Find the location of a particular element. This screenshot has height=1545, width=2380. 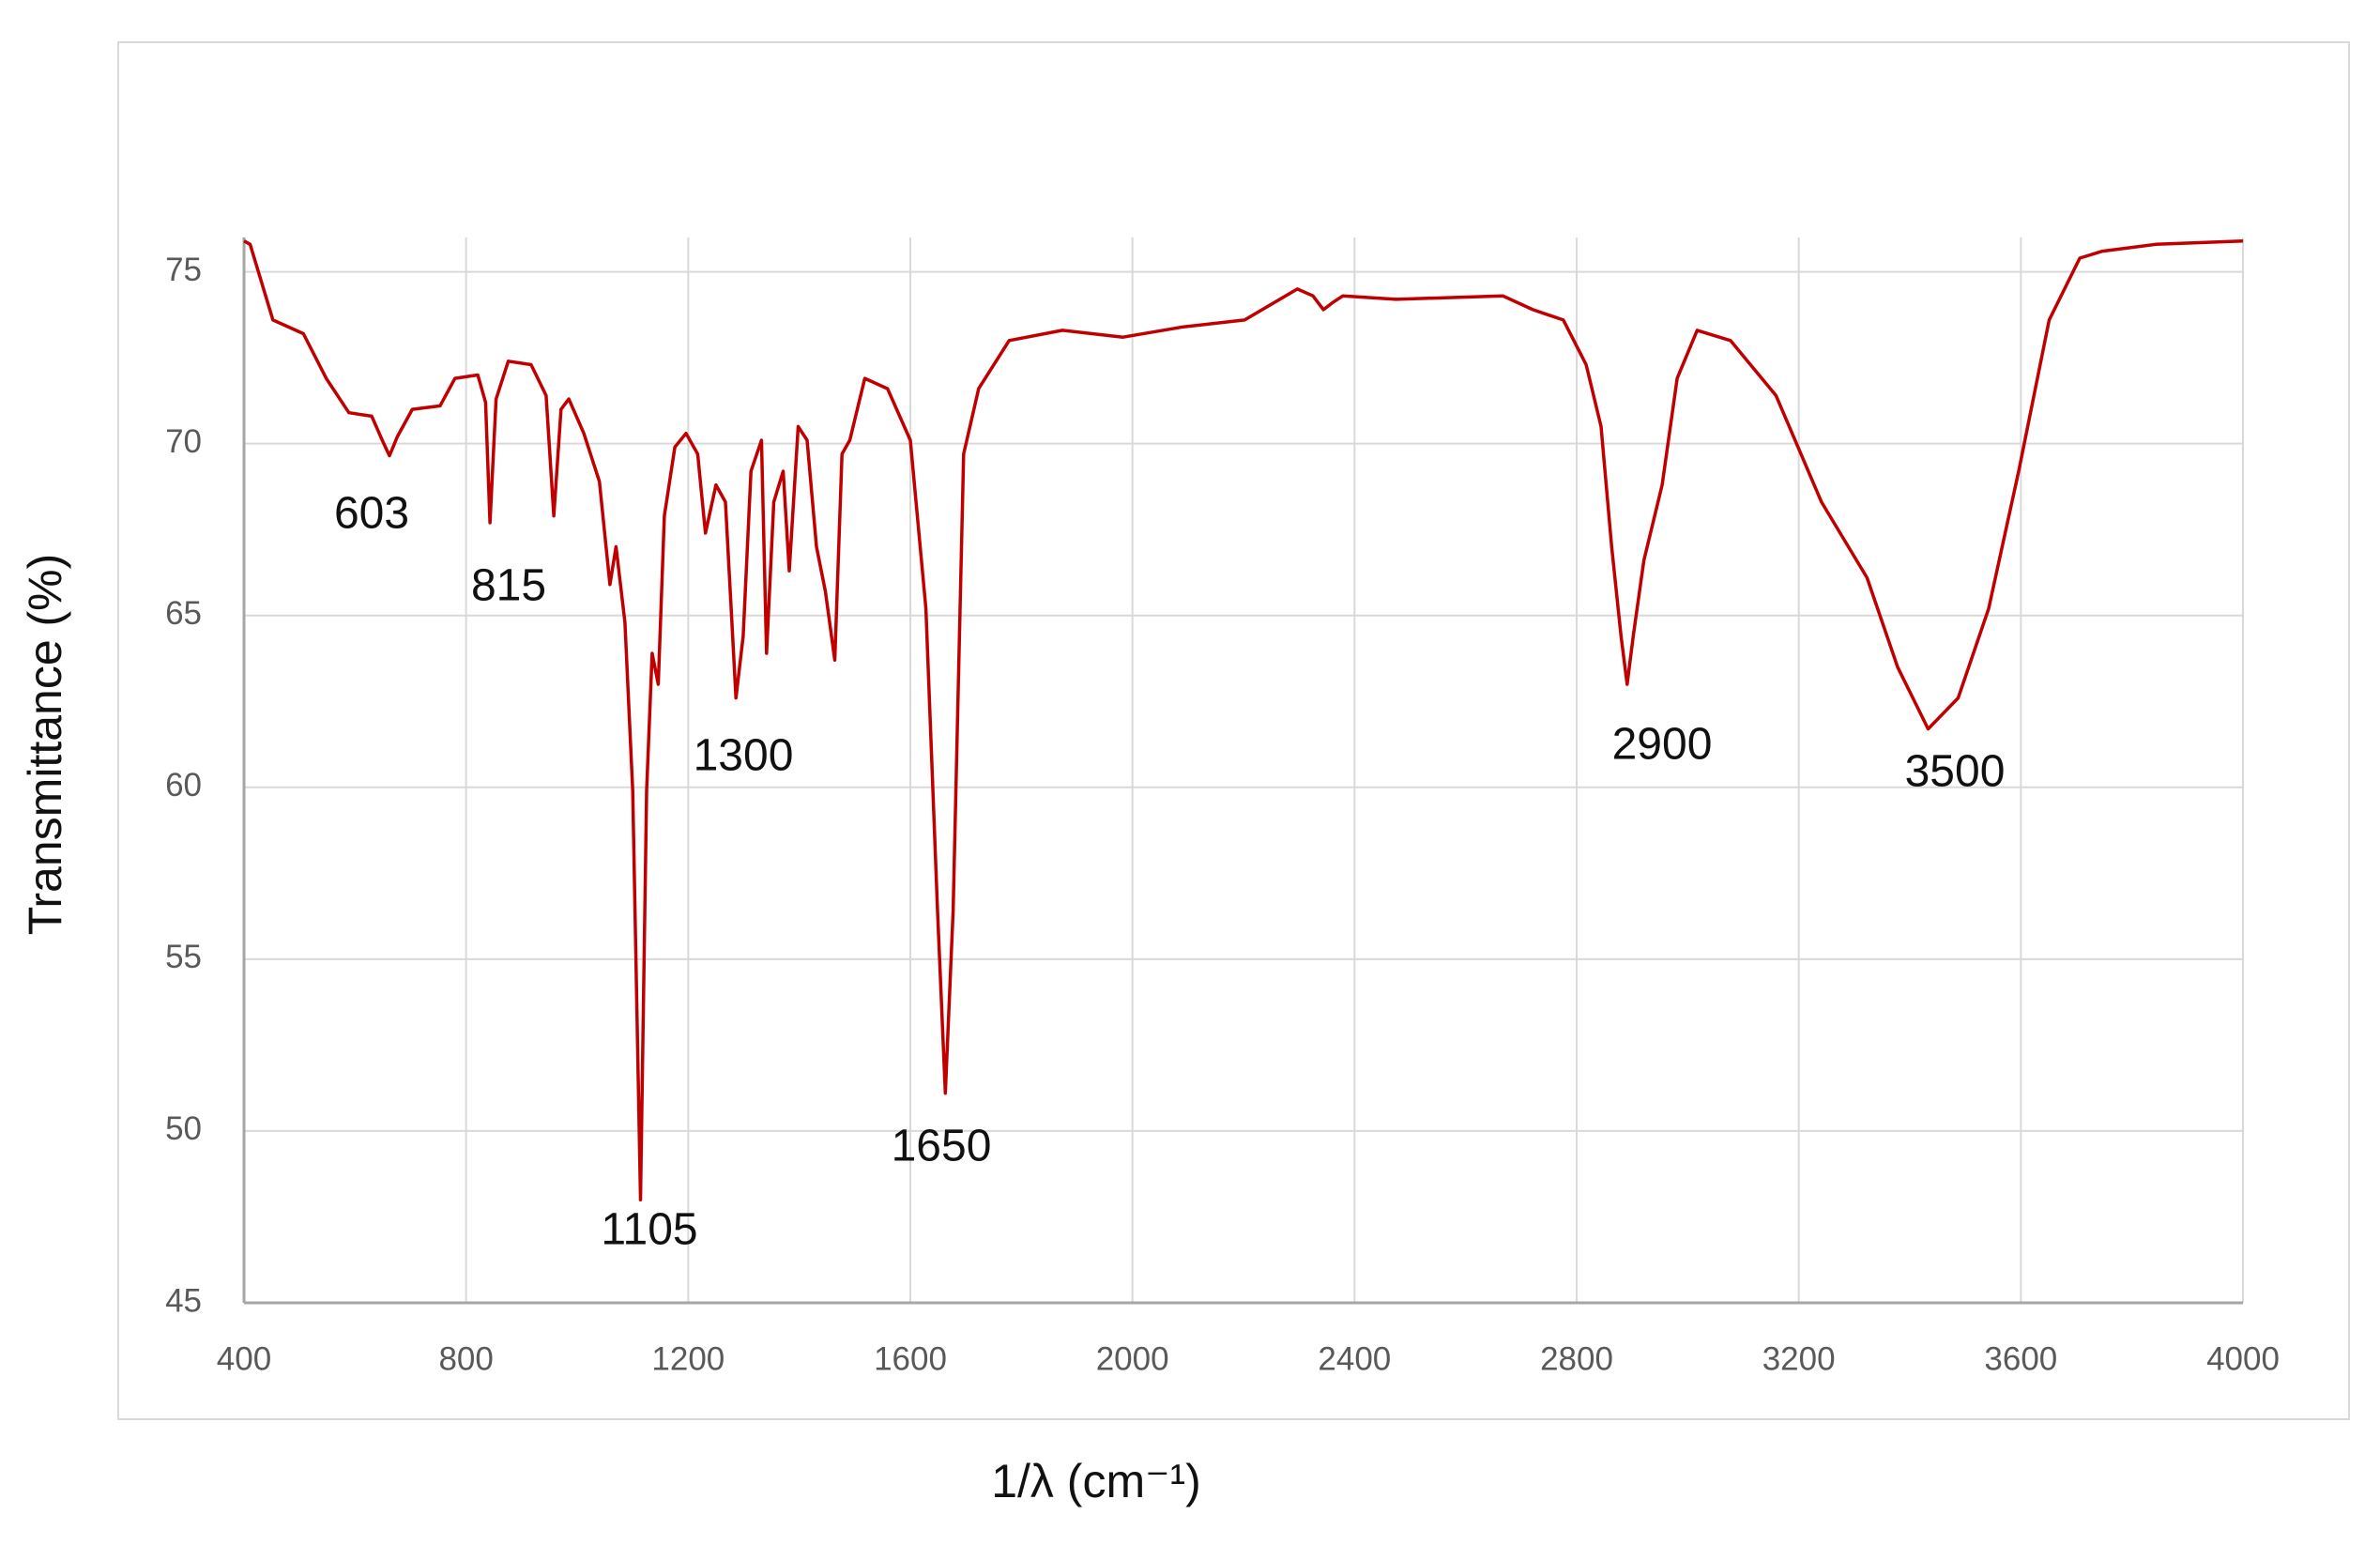

y-tick-label: 65 is located at coordinates (183, 613).